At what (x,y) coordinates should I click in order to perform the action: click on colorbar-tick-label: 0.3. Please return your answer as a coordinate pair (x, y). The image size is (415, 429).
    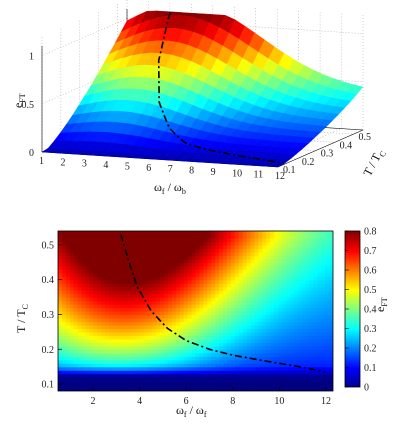
    Looking at the image, I should click on (370, 329).